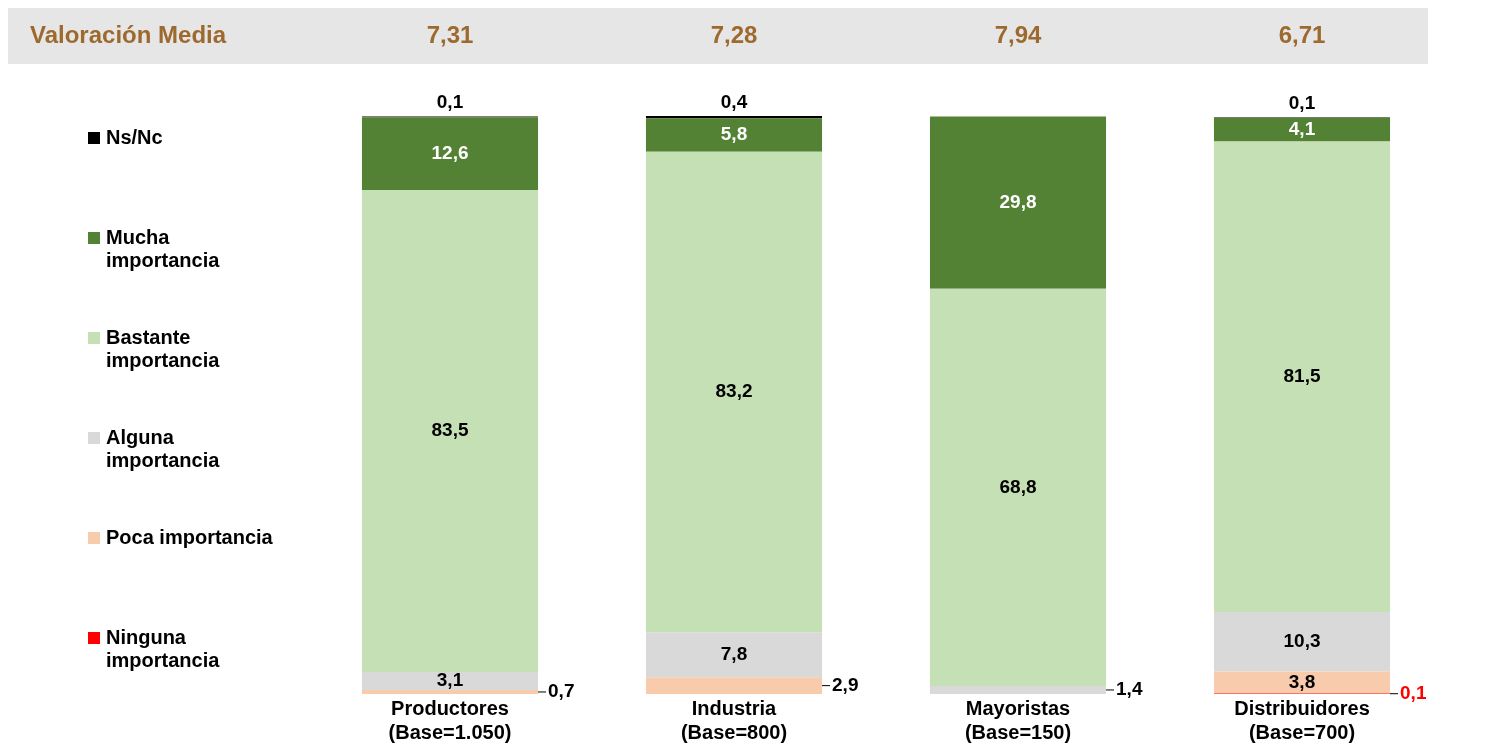 This screenshot has height=754, width=1492. Describe the element at coordinates (845, 684) in the screenshot. I see `data-label: 2,9` at that location.